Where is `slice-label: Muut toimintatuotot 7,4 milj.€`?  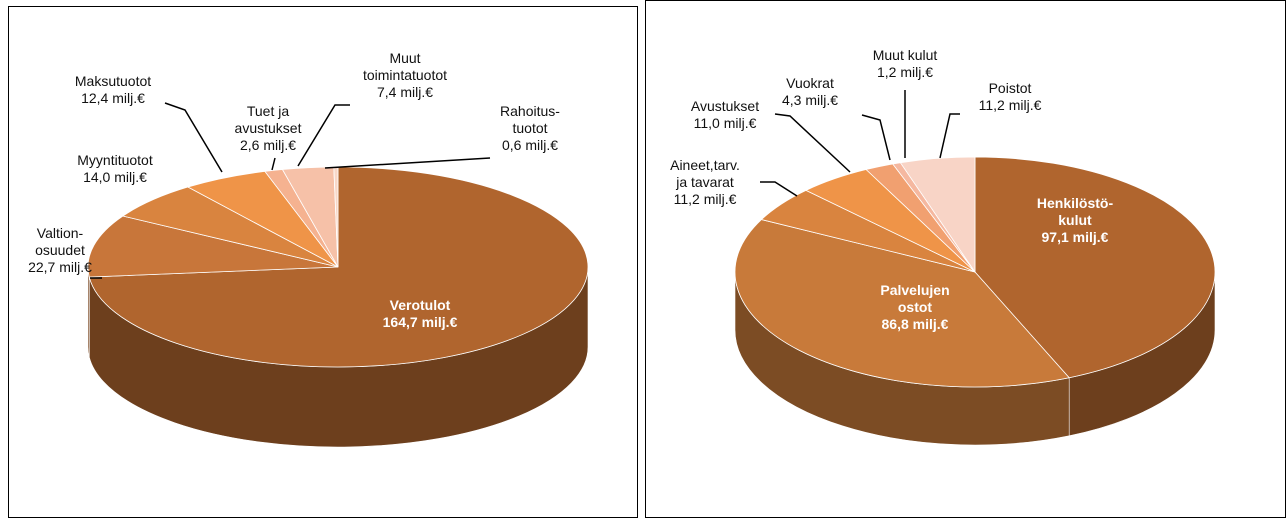
slice-label: Muut toimintatuotot 7,4 milj.€ is located at coordinates (405, 75).